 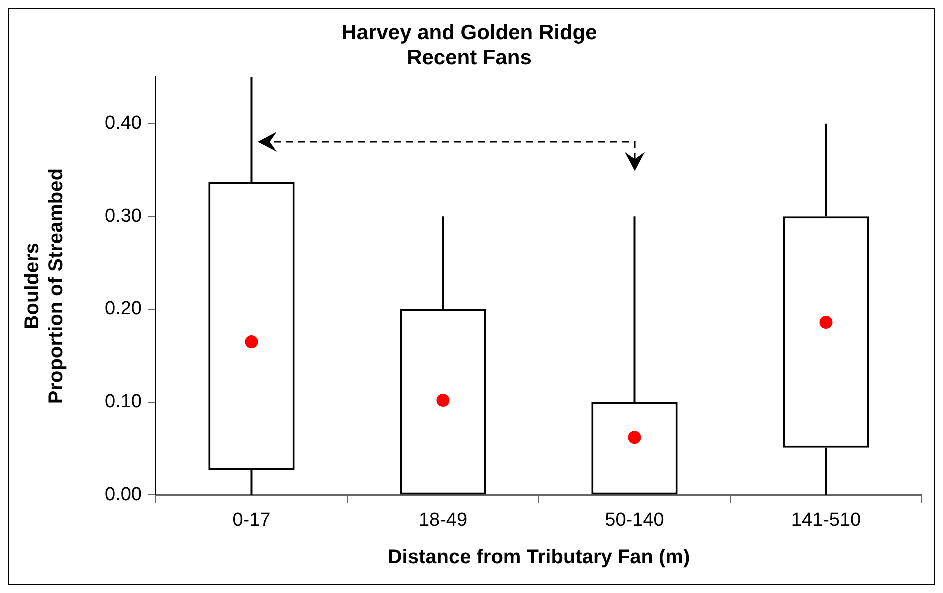 I want to click on y-tick-label: 0.00, so click(x=123, y=495).